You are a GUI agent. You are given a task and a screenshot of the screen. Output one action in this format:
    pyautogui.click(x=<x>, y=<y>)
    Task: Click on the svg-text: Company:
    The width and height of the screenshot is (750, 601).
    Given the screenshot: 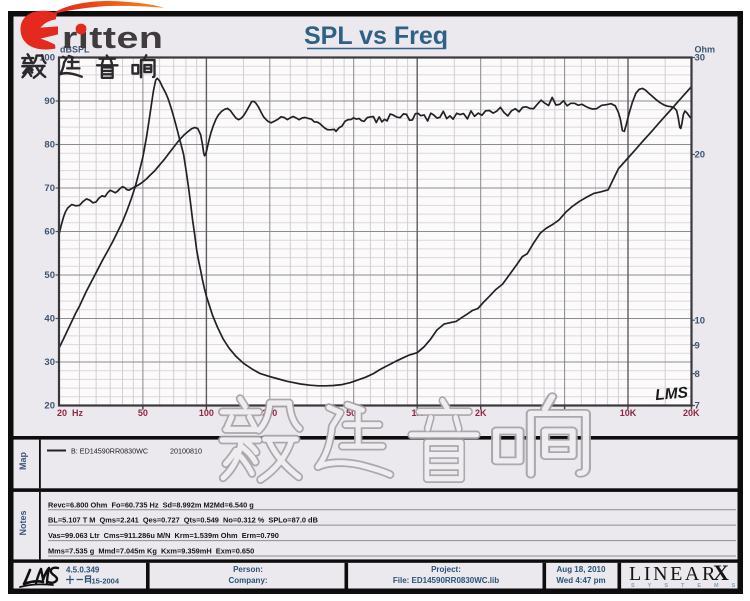 What is the action you would take?
    pyautogui.click(x=247, y=580)
    